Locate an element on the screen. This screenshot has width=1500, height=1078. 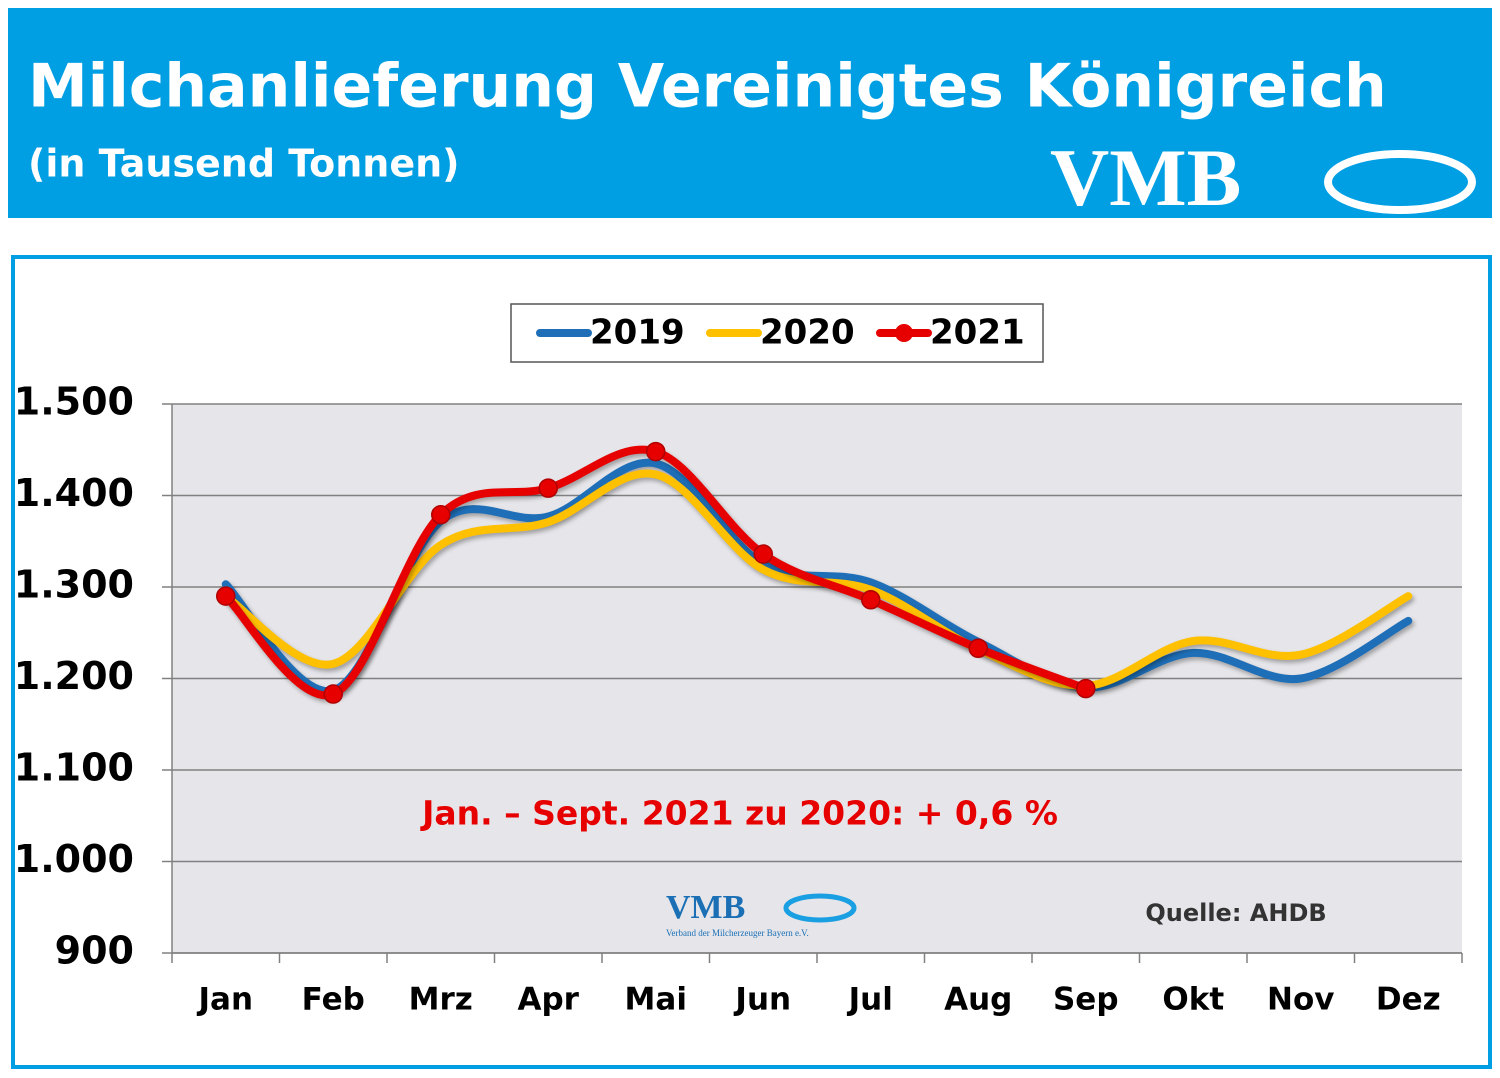
y-tick-label: 1.100 is located at coordinates (74, 768).